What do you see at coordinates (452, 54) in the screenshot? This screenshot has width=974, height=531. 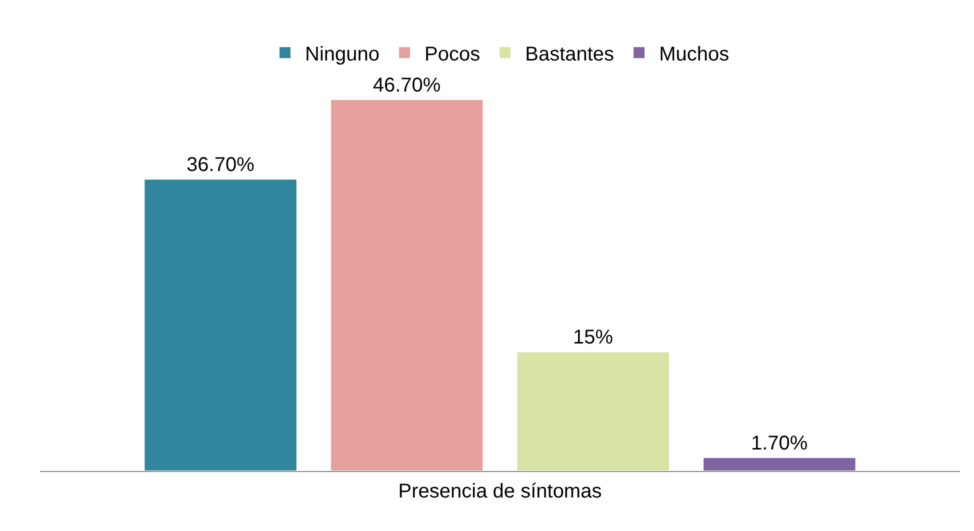 I see `legend-label: Pocos` at bounding box center [452, 54].